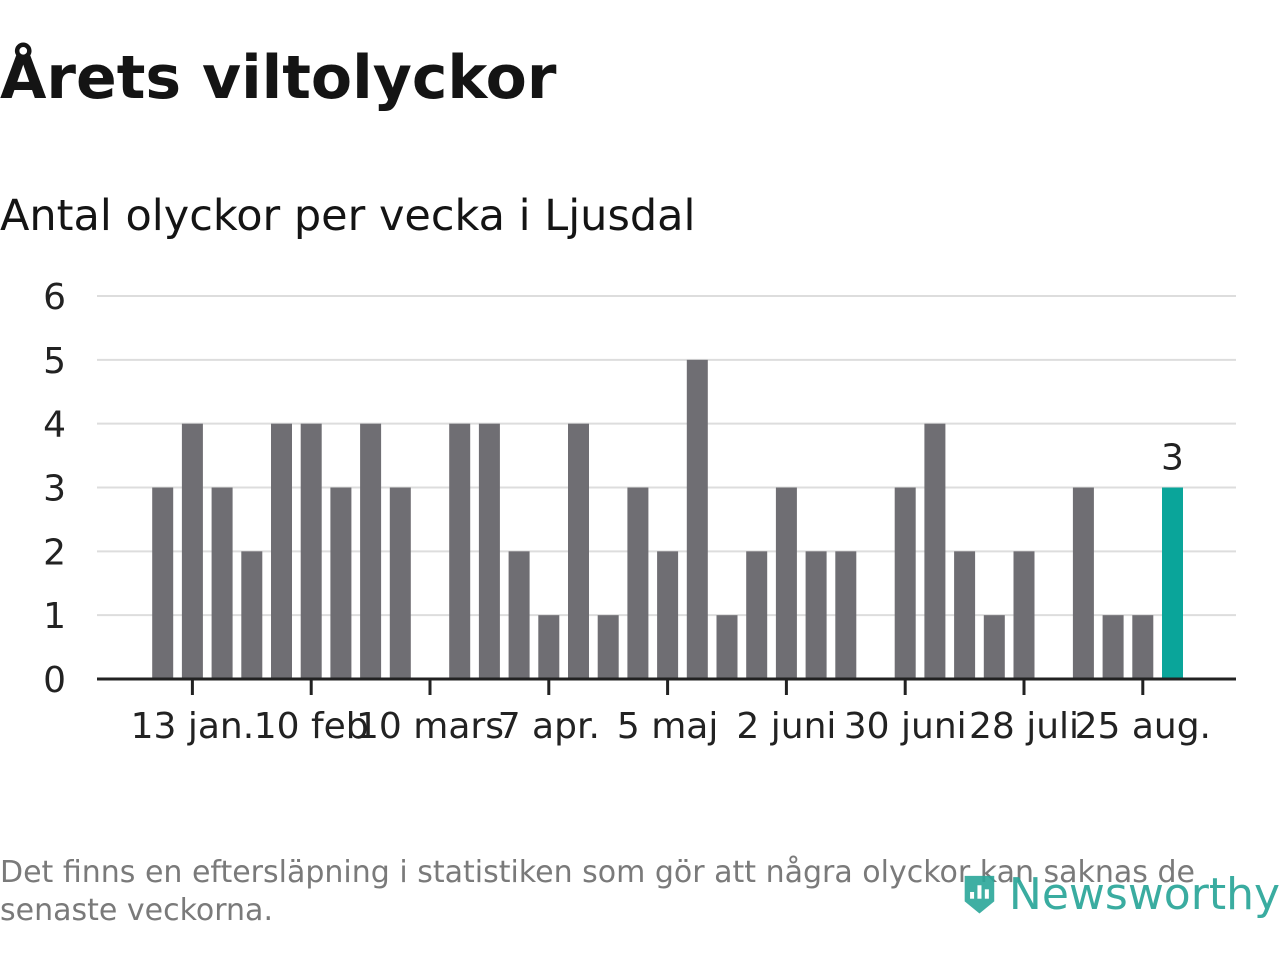 This screenshot has width=1280, height=960. I want to click on x-tick-label-0: 13 jan., so click(193, 726).